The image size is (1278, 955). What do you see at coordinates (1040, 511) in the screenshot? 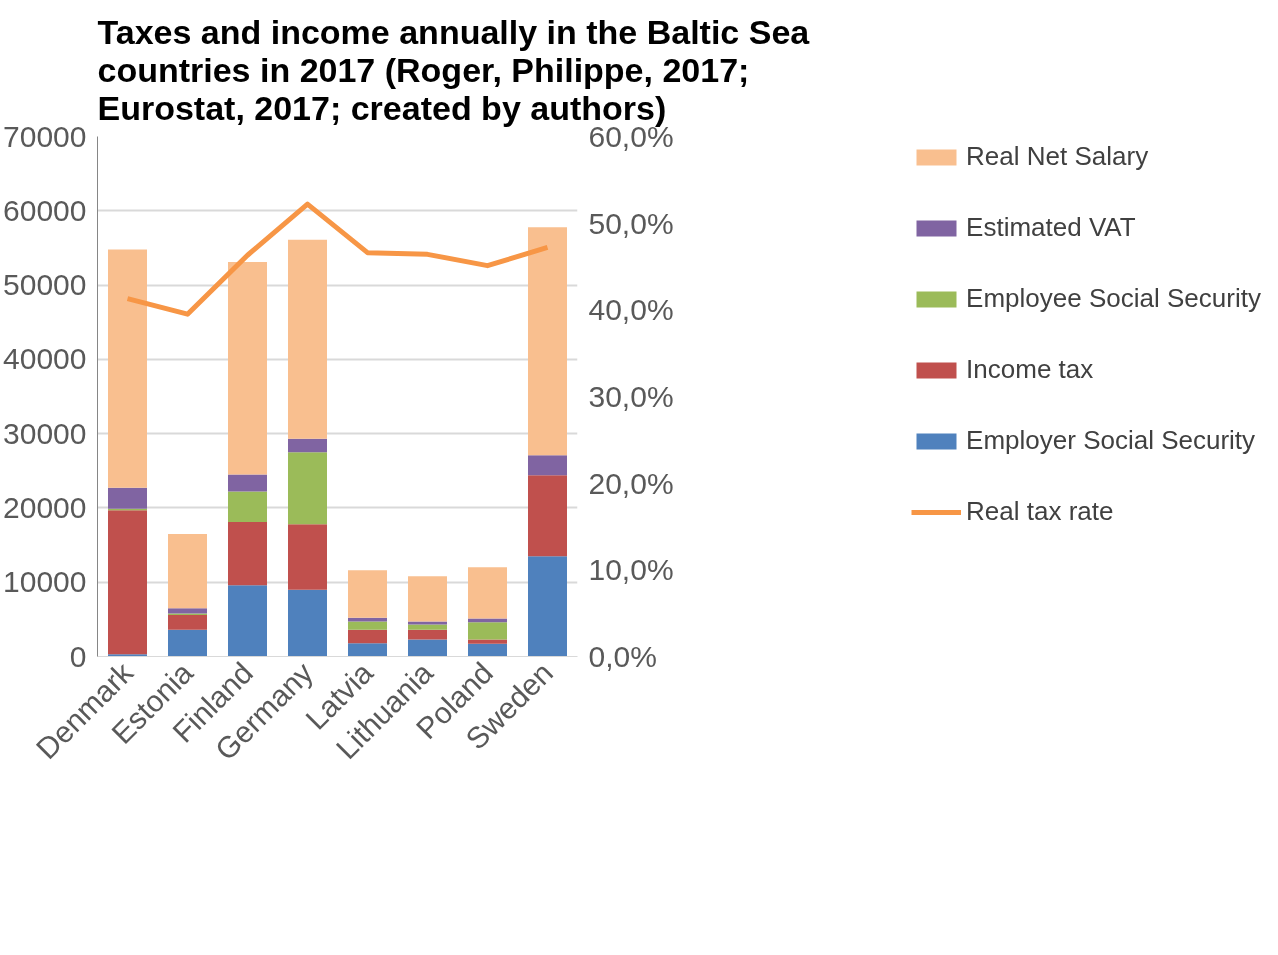
I see `legend-label: Real tax rate` at bounding box center [1040, 511].